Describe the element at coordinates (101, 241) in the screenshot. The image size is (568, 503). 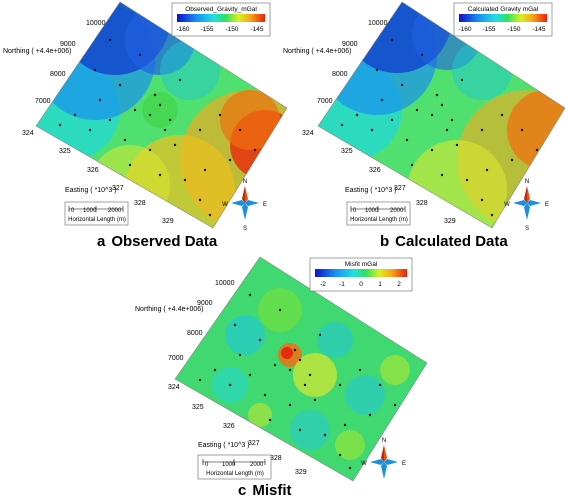
I see `caption-letter: a` at that location.